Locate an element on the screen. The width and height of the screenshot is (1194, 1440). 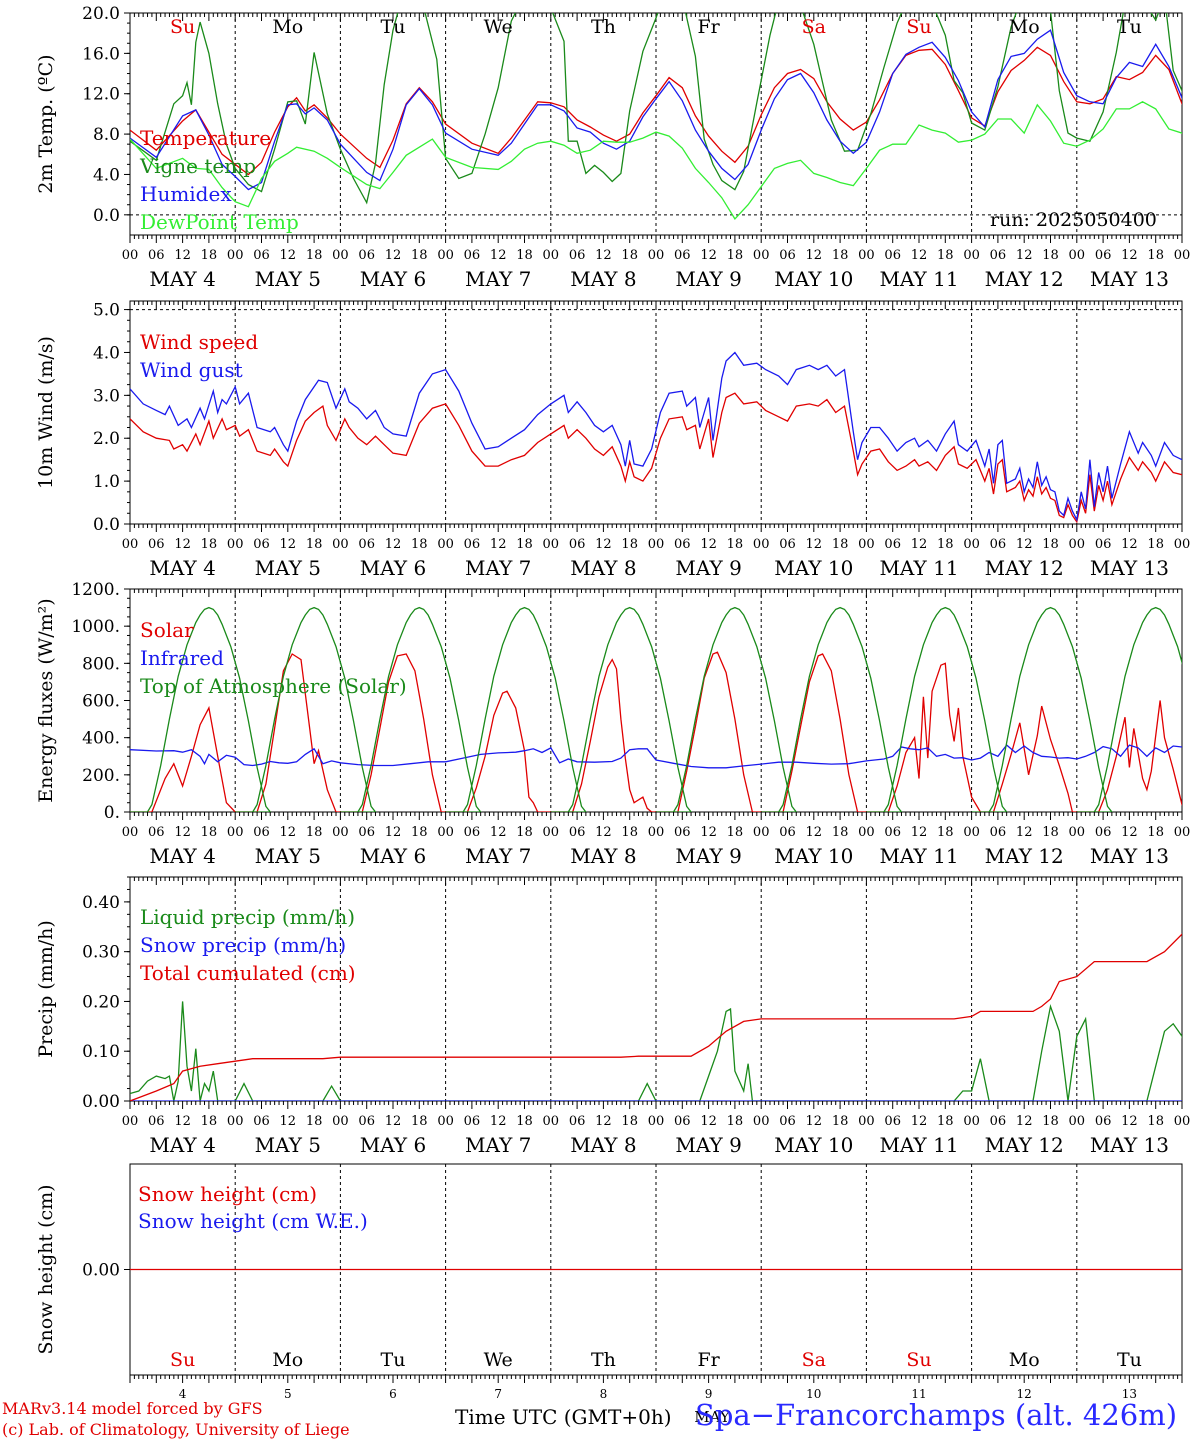
legend-top-of-atmosphere-solar-: Top of Atmosphere (Solar) is located at coordinates (273, 686).